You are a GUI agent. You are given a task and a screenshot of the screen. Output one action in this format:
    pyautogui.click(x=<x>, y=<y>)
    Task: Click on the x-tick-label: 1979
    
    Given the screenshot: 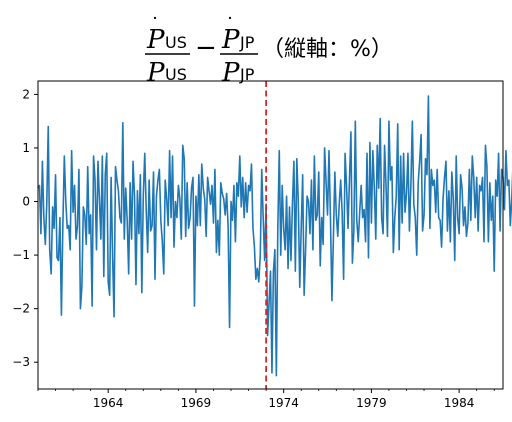 What is the action you would take?
    pyautogui.click(x=371, y=403)
    